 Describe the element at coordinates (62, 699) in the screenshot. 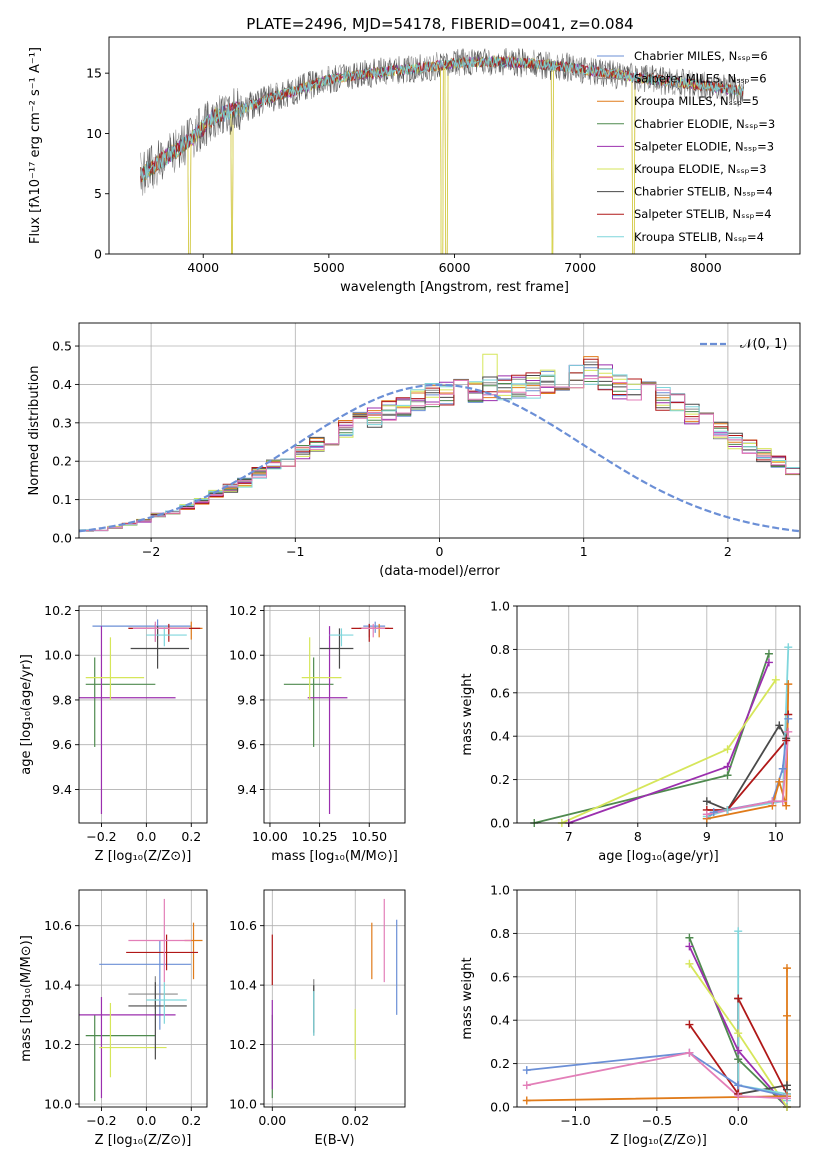

I see `y-tick-label: 9.8` at that location.